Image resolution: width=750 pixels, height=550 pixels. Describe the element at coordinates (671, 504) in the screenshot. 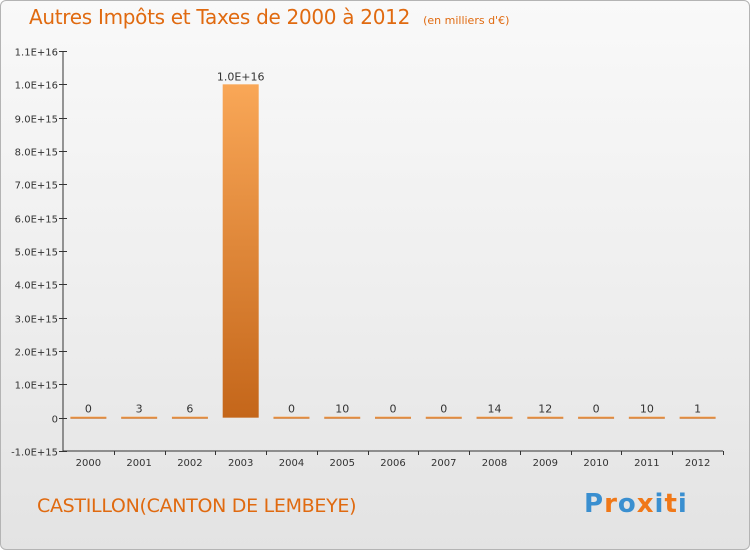

I see `logo-letter: t` at that location.